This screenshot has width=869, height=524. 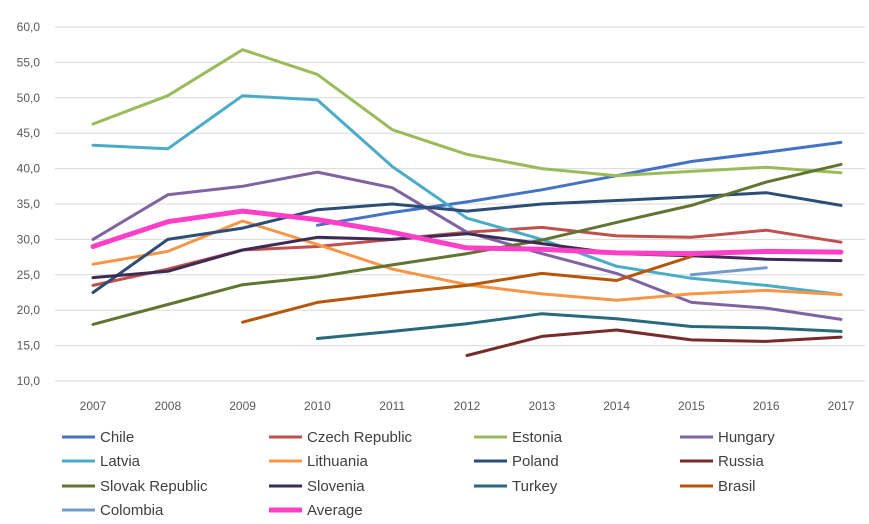 What do you see at coordinates (167, 406) in the screenshot?
I see `x-tick-label: 2008` at bounding box center [167, 406].